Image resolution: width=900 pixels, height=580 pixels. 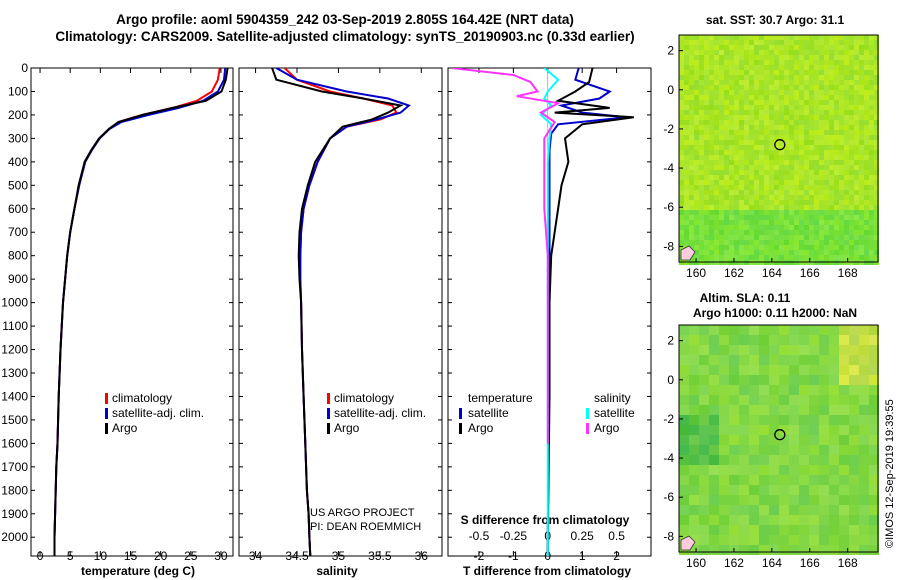 I want to click on series-line-t-satellite, so click(x=587, y=312).